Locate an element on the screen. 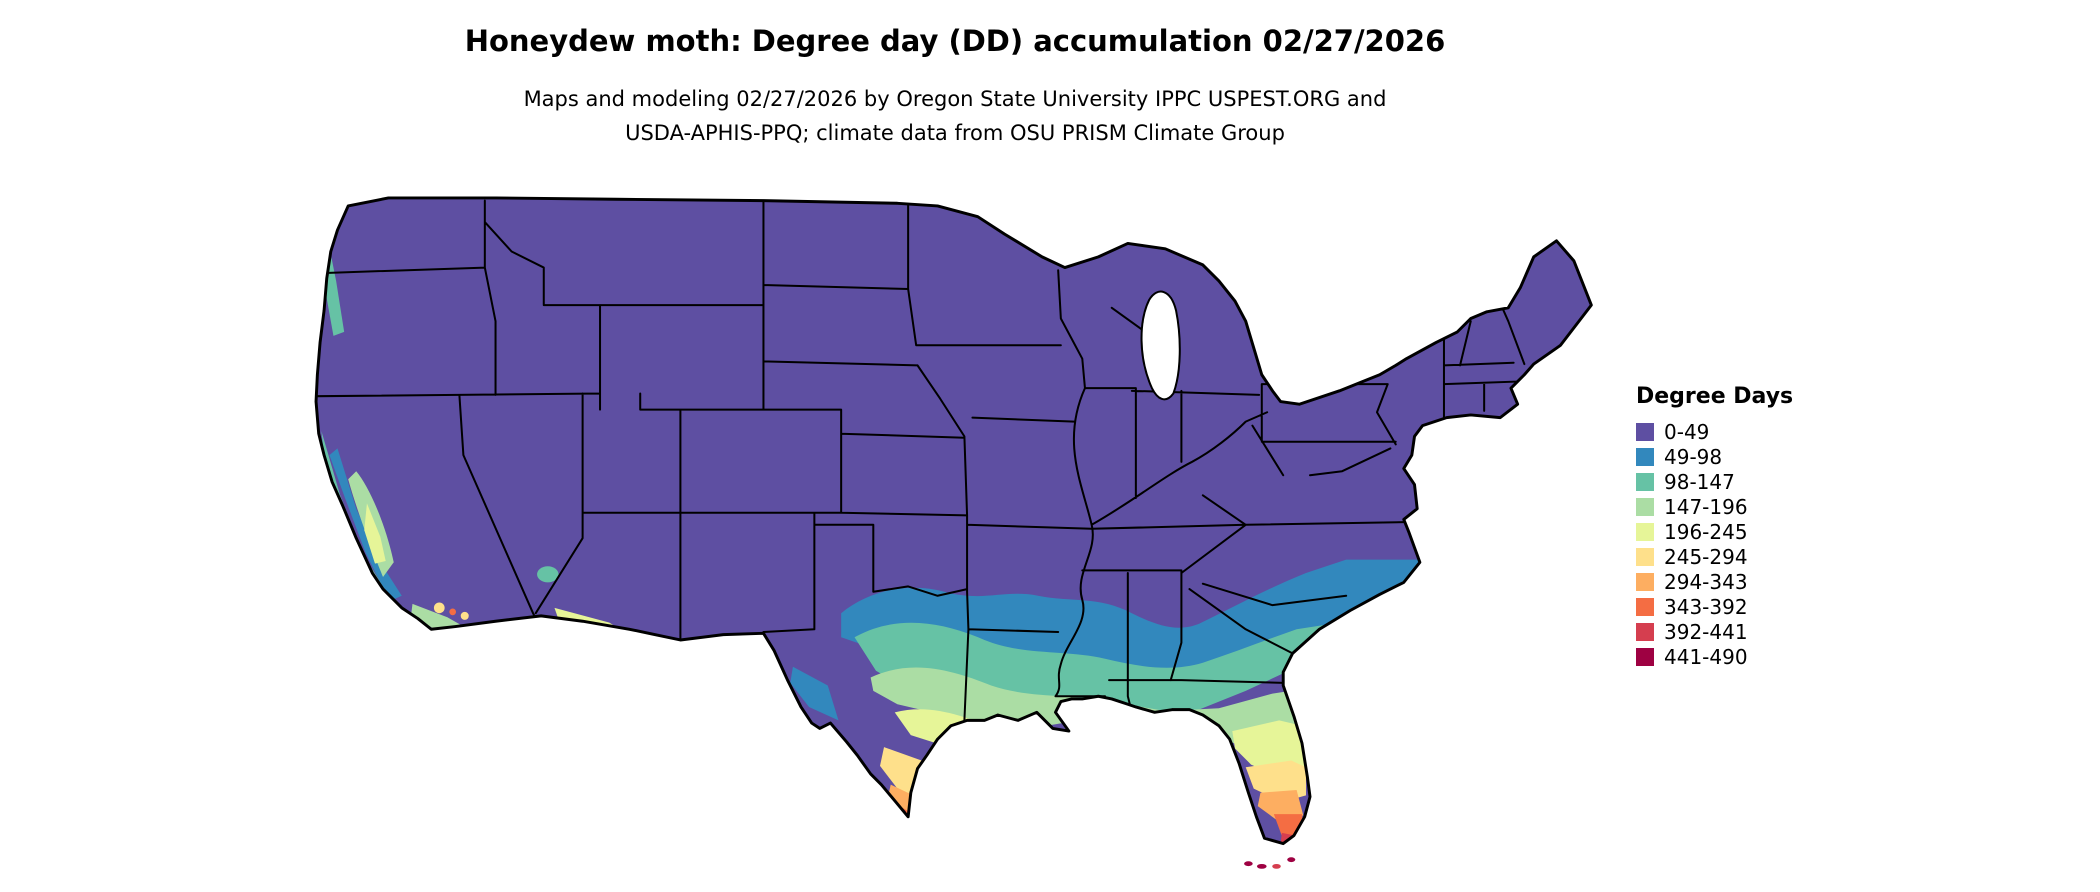 This screenshot has width=2100, height=892. dd-spot-245-294-tucson is located at coordinates (617, 644).